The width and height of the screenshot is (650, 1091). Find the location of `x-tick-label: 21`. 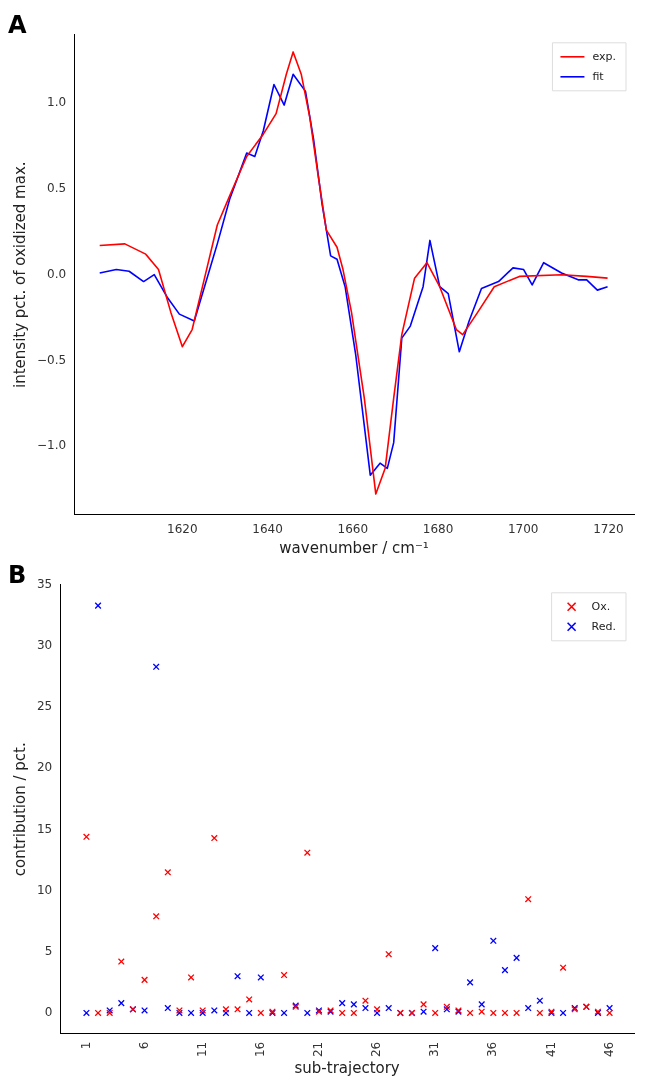

x-tick-label: 21 is located at coordinates (318, 1049).